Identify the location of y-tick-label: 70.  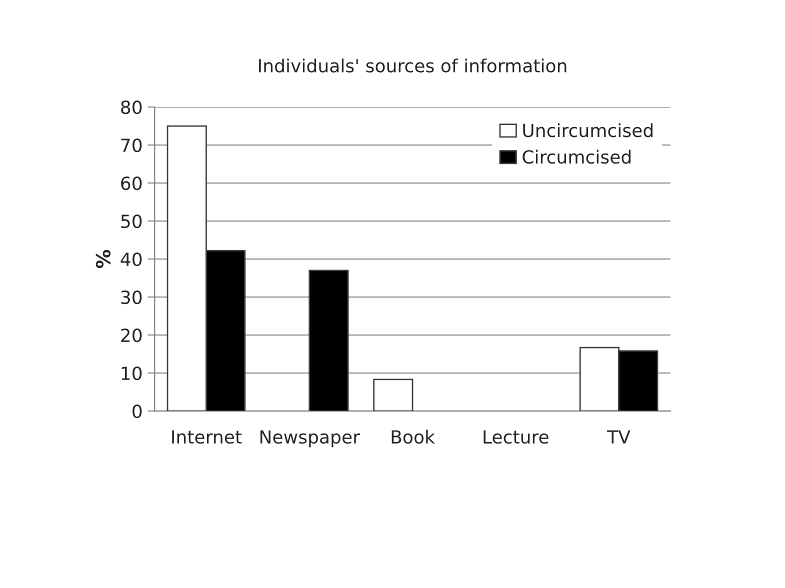
(131, 145).